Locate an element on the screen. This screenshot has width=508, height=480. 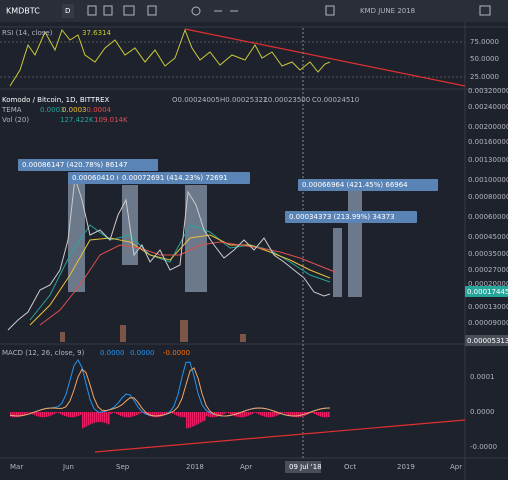
moving-averages is located at coordinates (182, 275).